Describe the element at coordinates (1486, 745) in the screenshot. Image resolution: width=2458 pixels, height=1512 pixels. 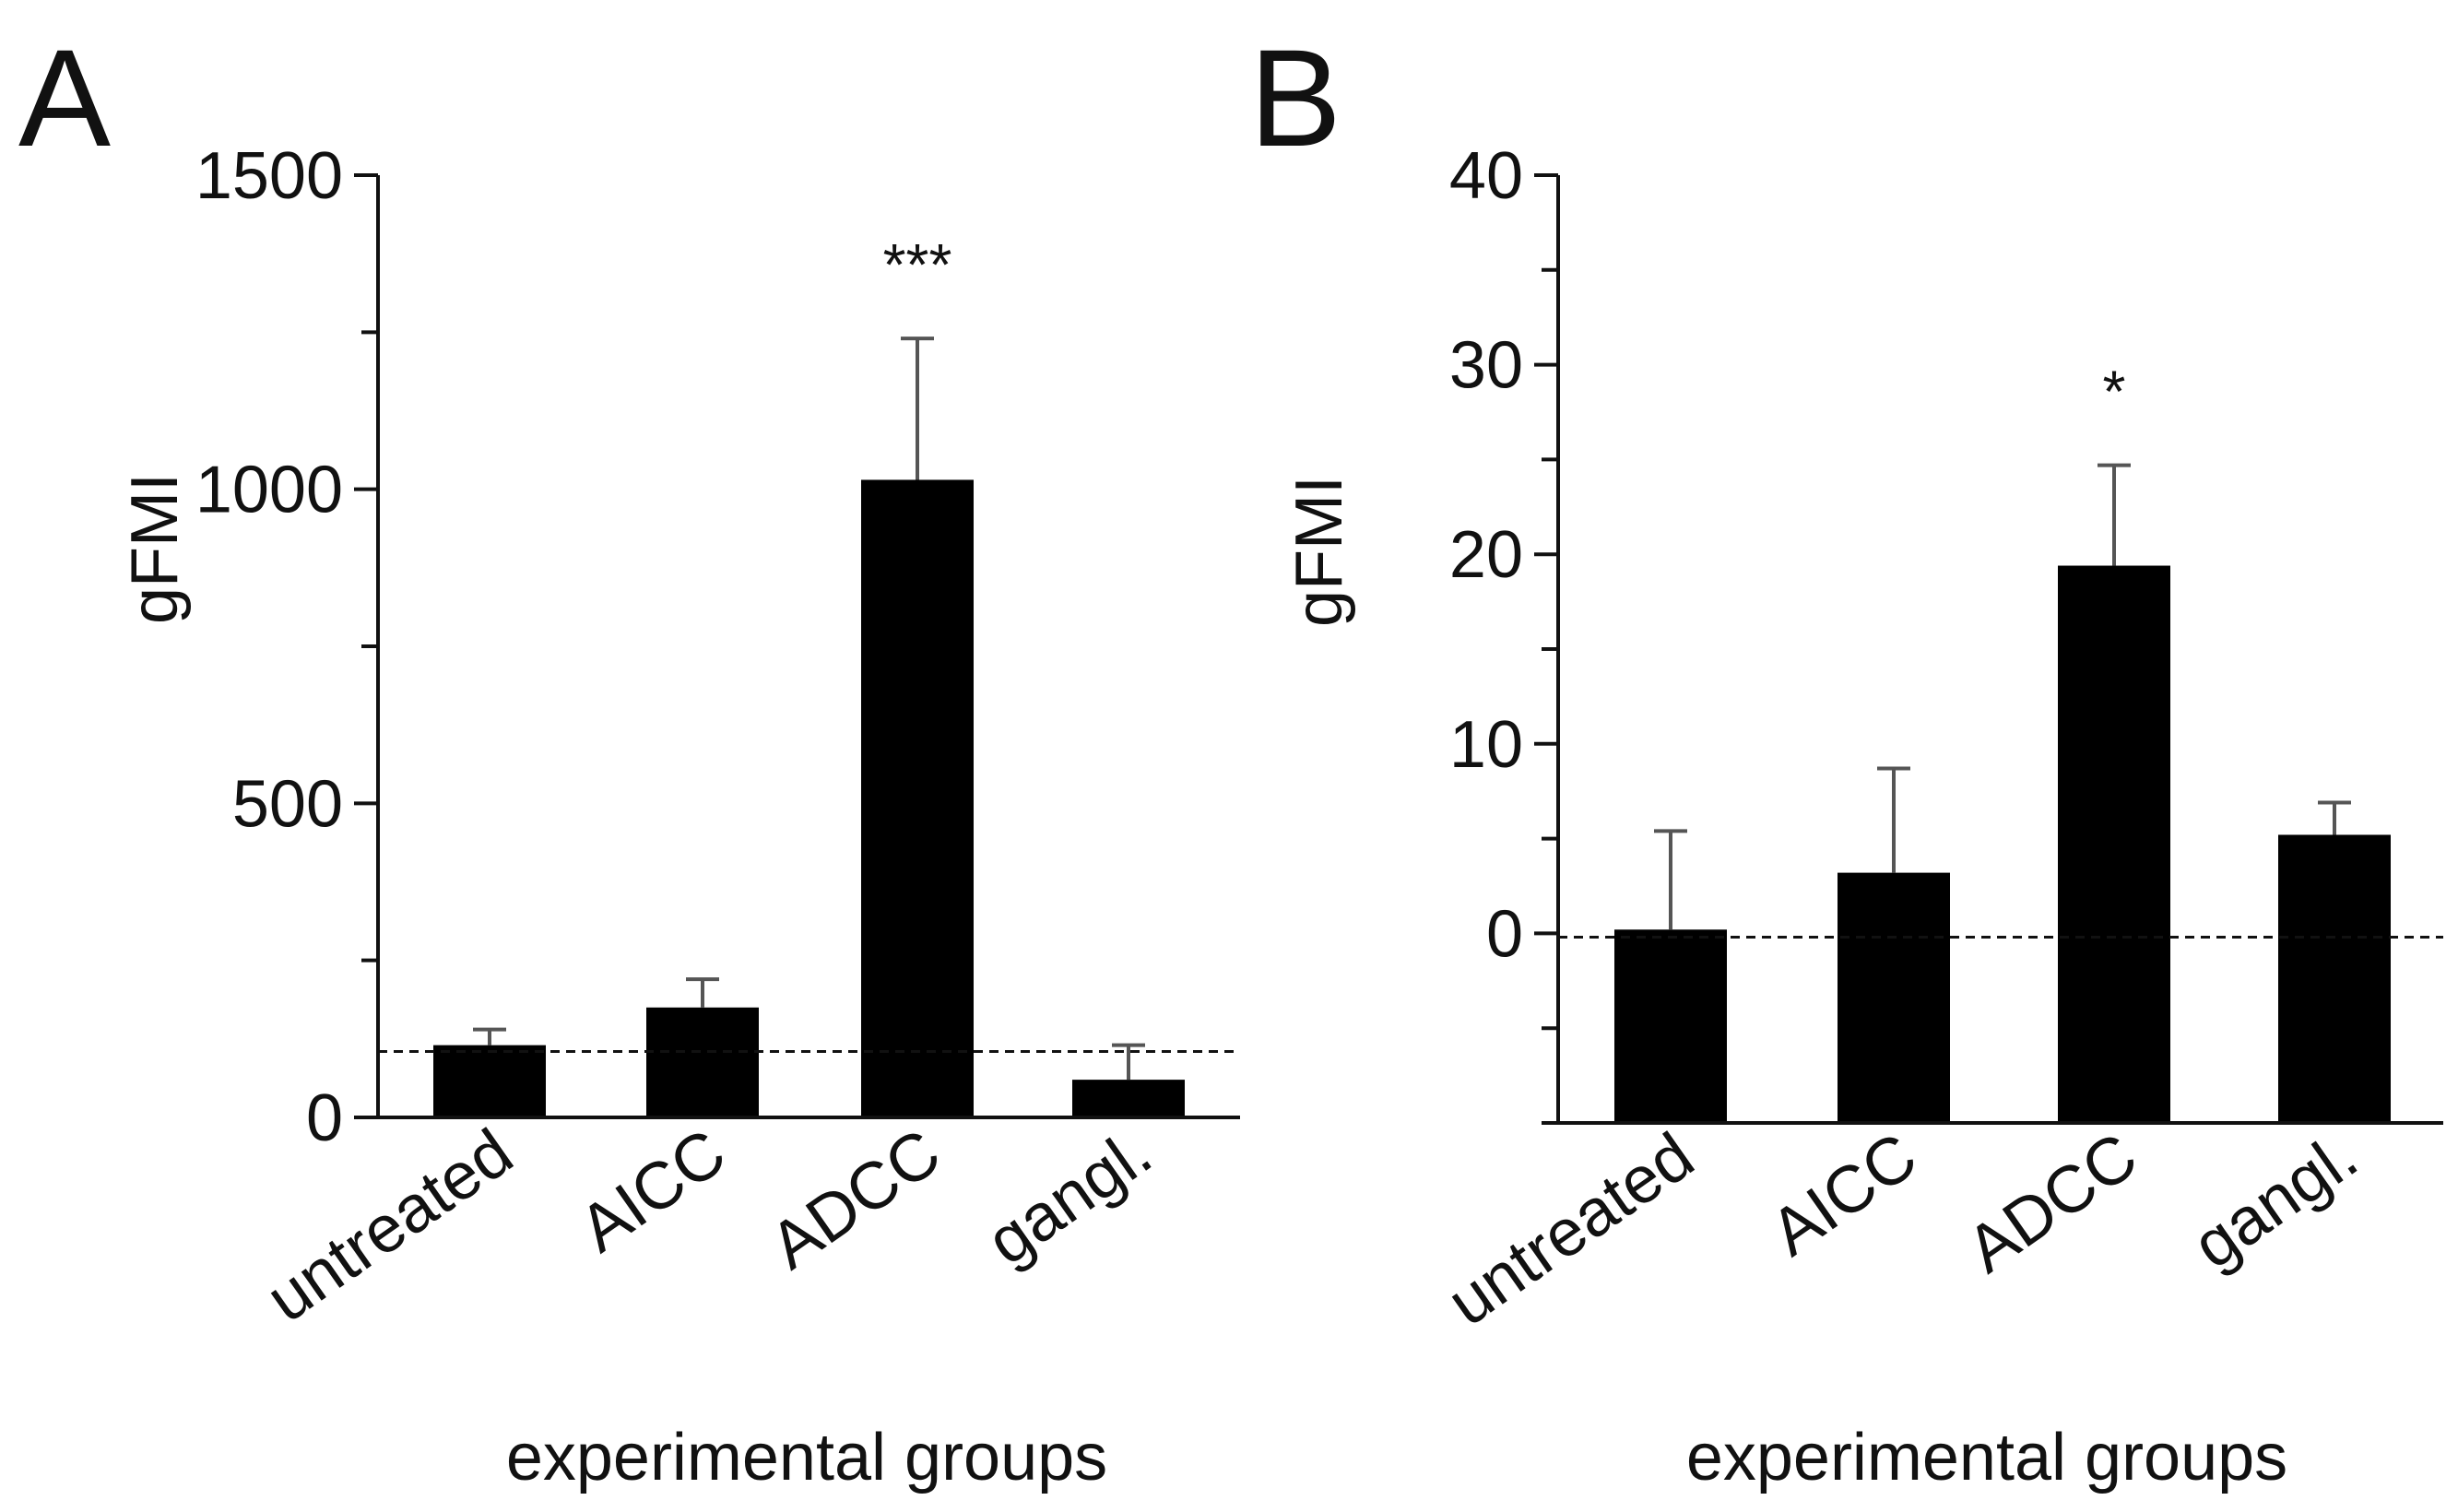
I see `y-tick-label: 10` at that location.